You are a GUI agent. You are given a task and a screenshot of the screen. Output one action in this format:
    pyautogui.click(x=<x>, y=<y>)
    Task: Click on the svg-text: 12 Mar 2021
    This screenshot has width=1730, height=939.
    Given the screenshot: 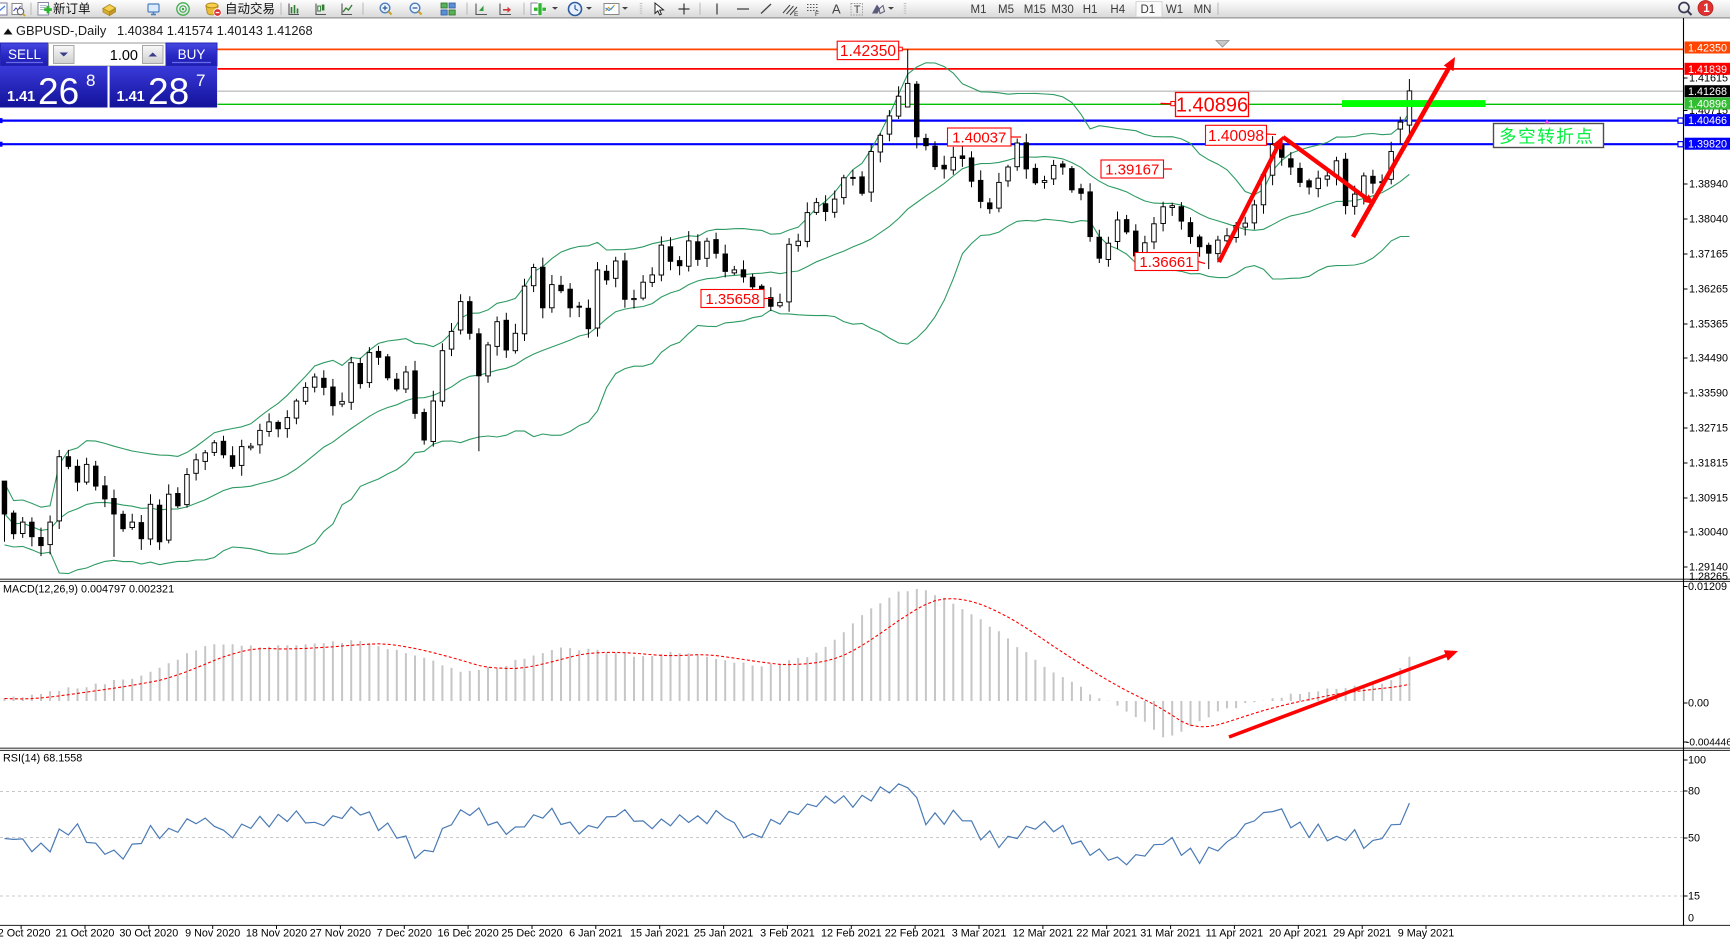 What is the action you would take?
    pyautogui.click(x=1043, y=933)
    